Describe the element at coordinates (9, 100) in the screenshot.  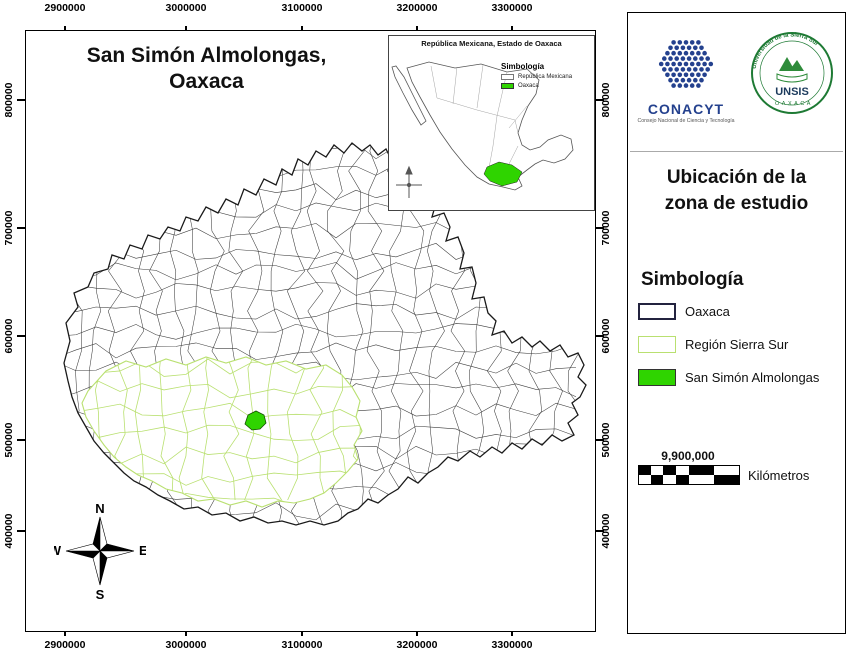
I see `y-coordinate-label: 800000` at that location.